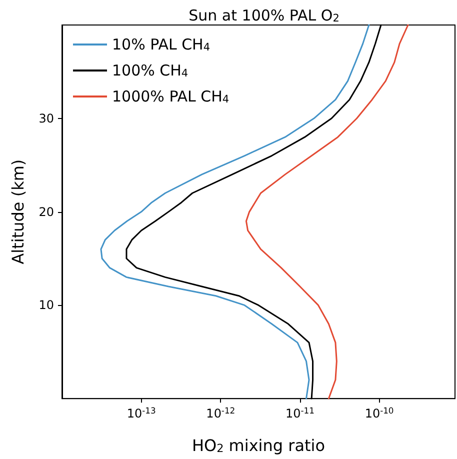 Image resolution: width=457 pixels, height=459 pixels. I want to click on legend-label: 100% CH4, so click(150, 71).